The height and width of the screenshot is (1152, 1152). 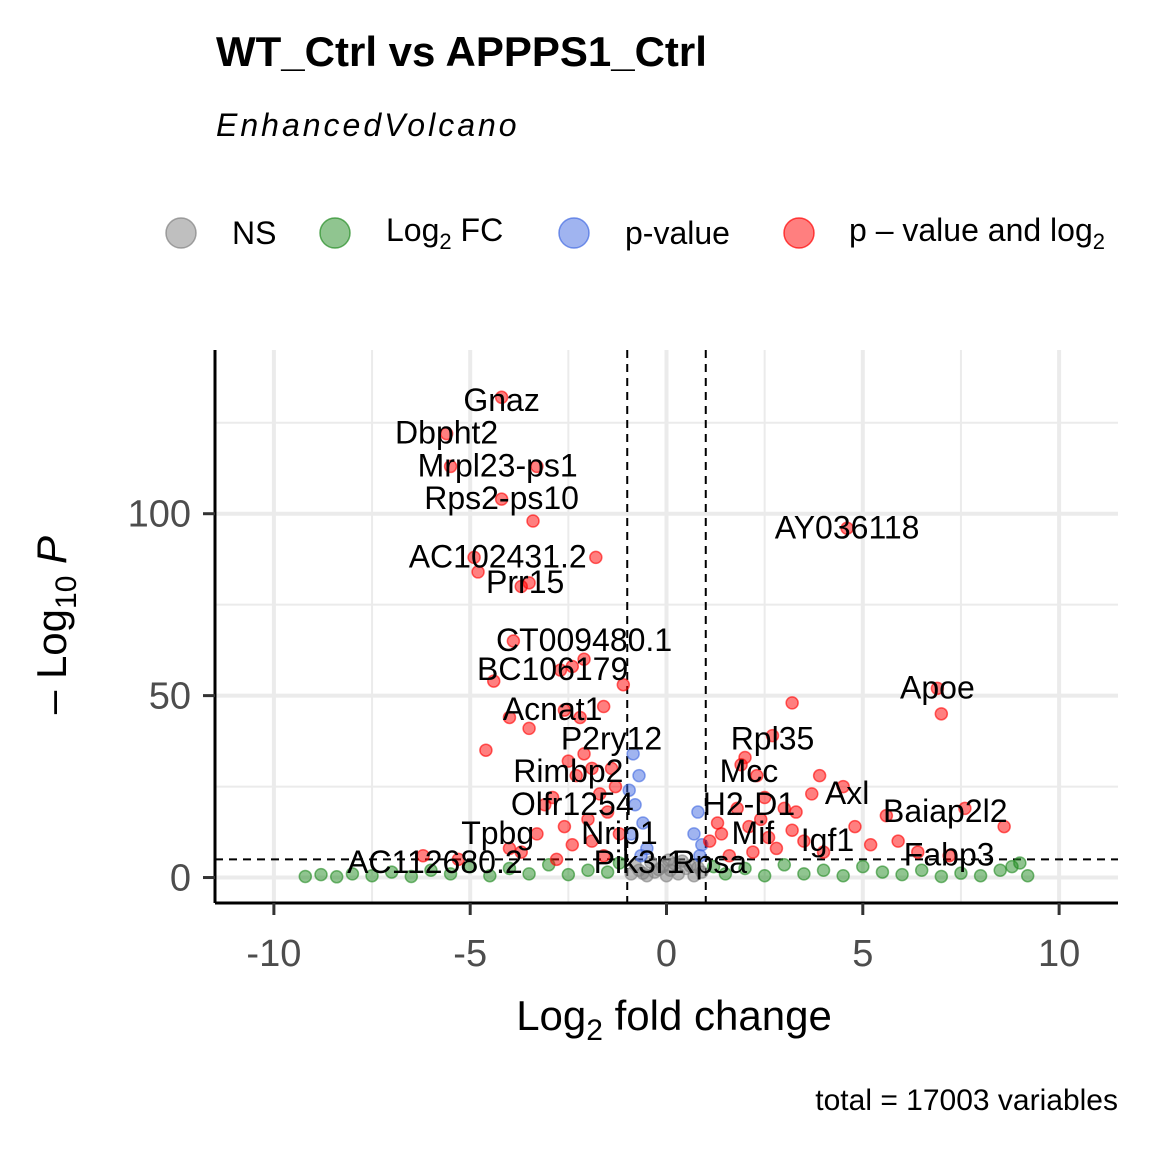 I want to click on legend-entry-fc: Log2 FC, so click(x=411, y=233).